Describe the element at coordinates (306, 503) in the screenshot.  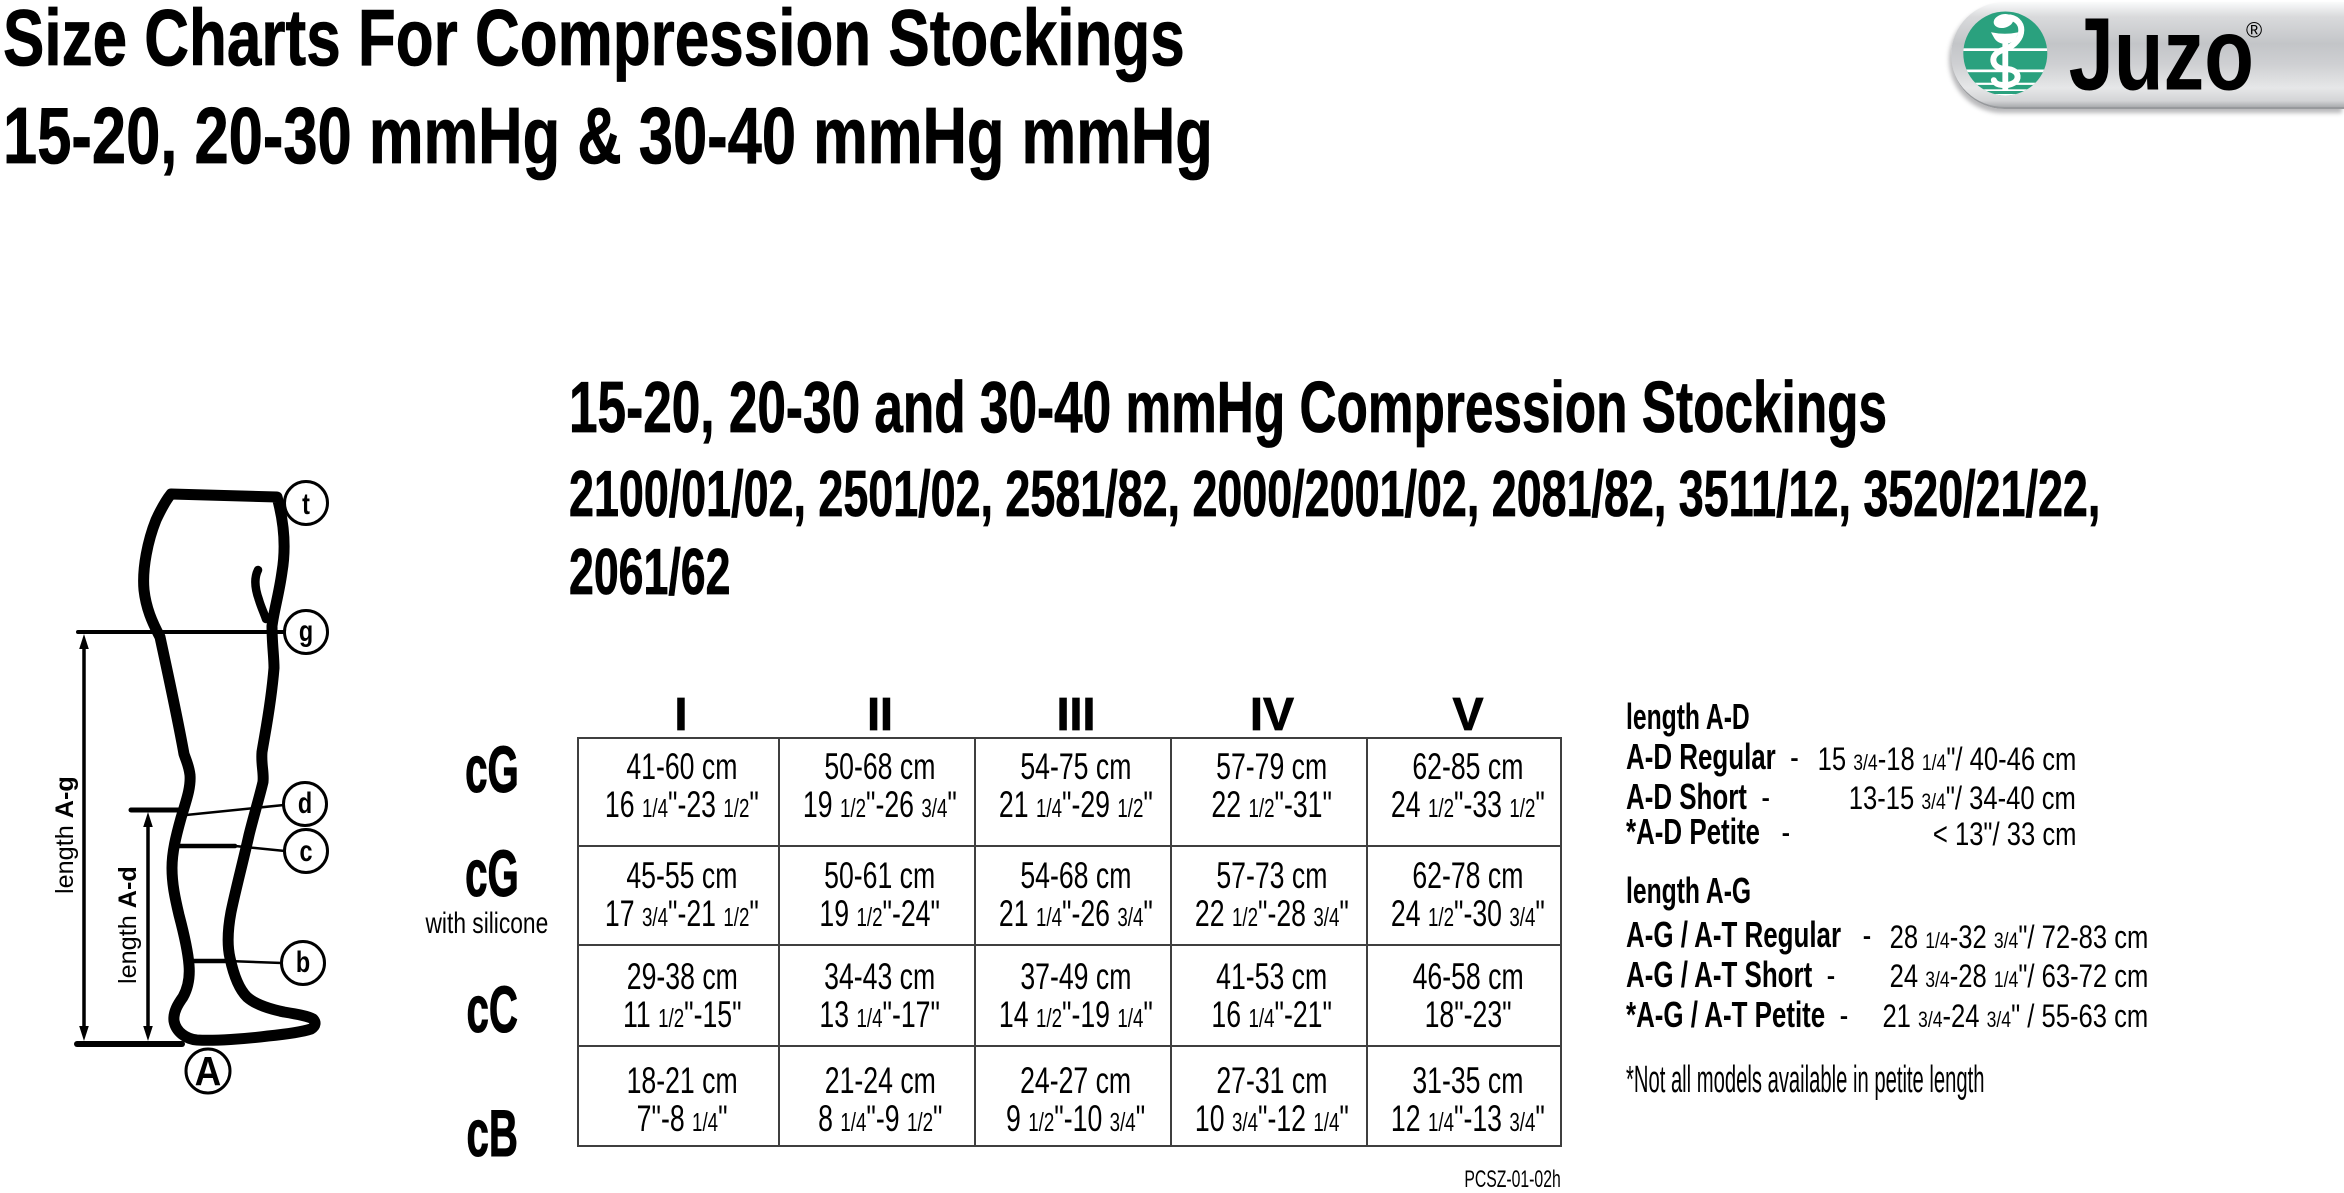
I see `svg-text: t` at that location.